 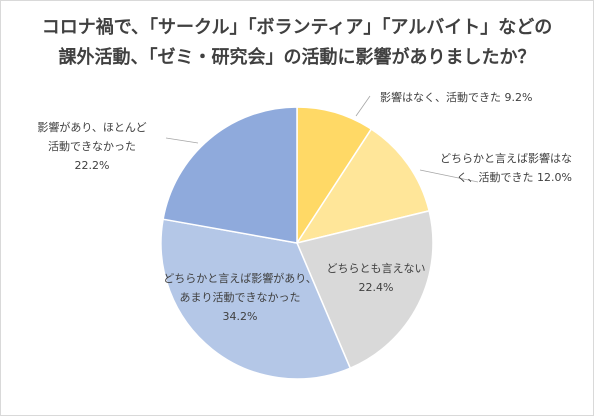 I want to click on slice-label-1: 影響はなく、活動できた 9.2%, so click(x=456, y=97).